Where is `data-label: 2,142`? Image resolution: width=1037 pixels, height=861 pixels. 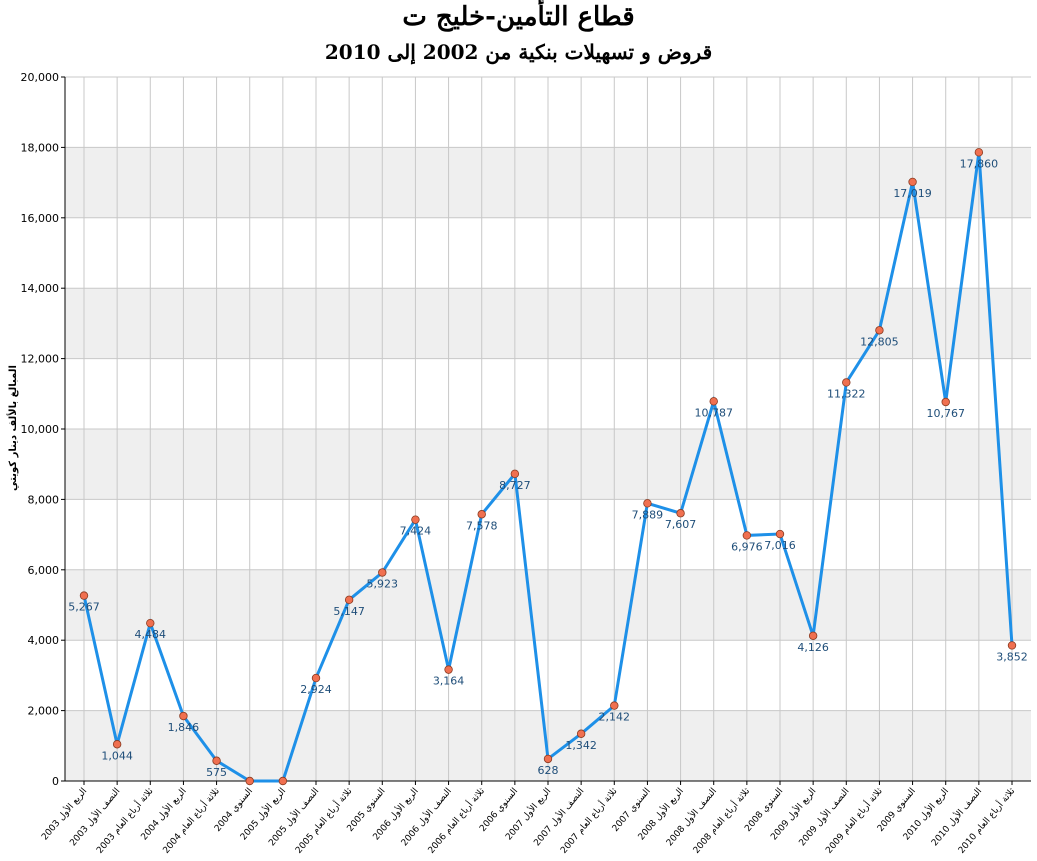
data-label: 2,142 is located at coordinates (615, 717).